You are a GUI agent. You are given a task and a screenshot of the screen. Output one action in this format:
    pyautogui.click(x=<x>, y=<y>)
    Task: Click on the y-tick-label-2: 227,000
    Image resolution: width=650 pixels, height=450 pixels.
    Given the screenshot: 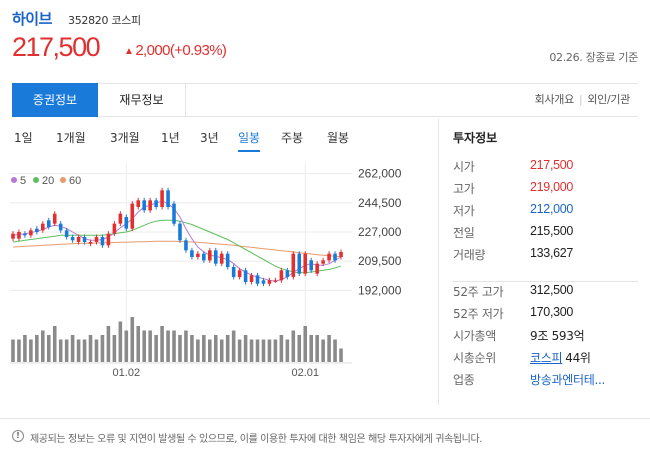 What is the action you would take?
    pyautogui.click(x=380, y=232)
    